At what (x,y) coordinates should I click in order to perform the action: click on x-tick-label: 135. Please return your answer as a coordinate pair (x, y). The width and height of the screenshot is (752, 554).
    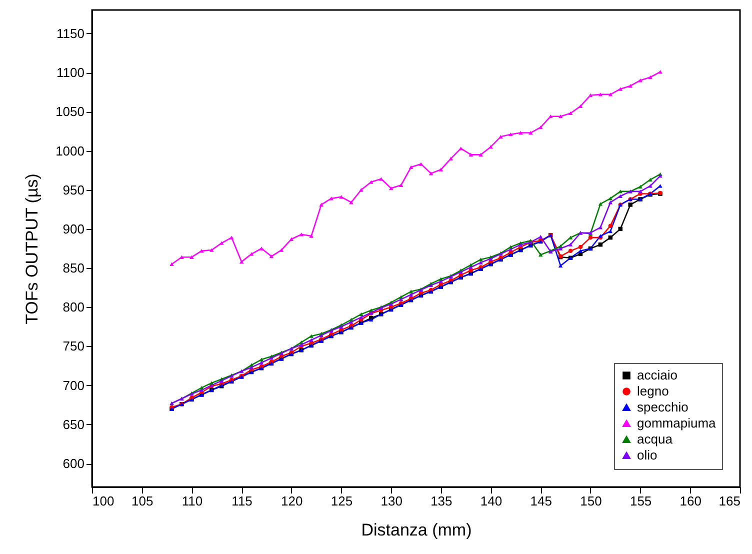
    Looking at the image, I should click on (441, 501).